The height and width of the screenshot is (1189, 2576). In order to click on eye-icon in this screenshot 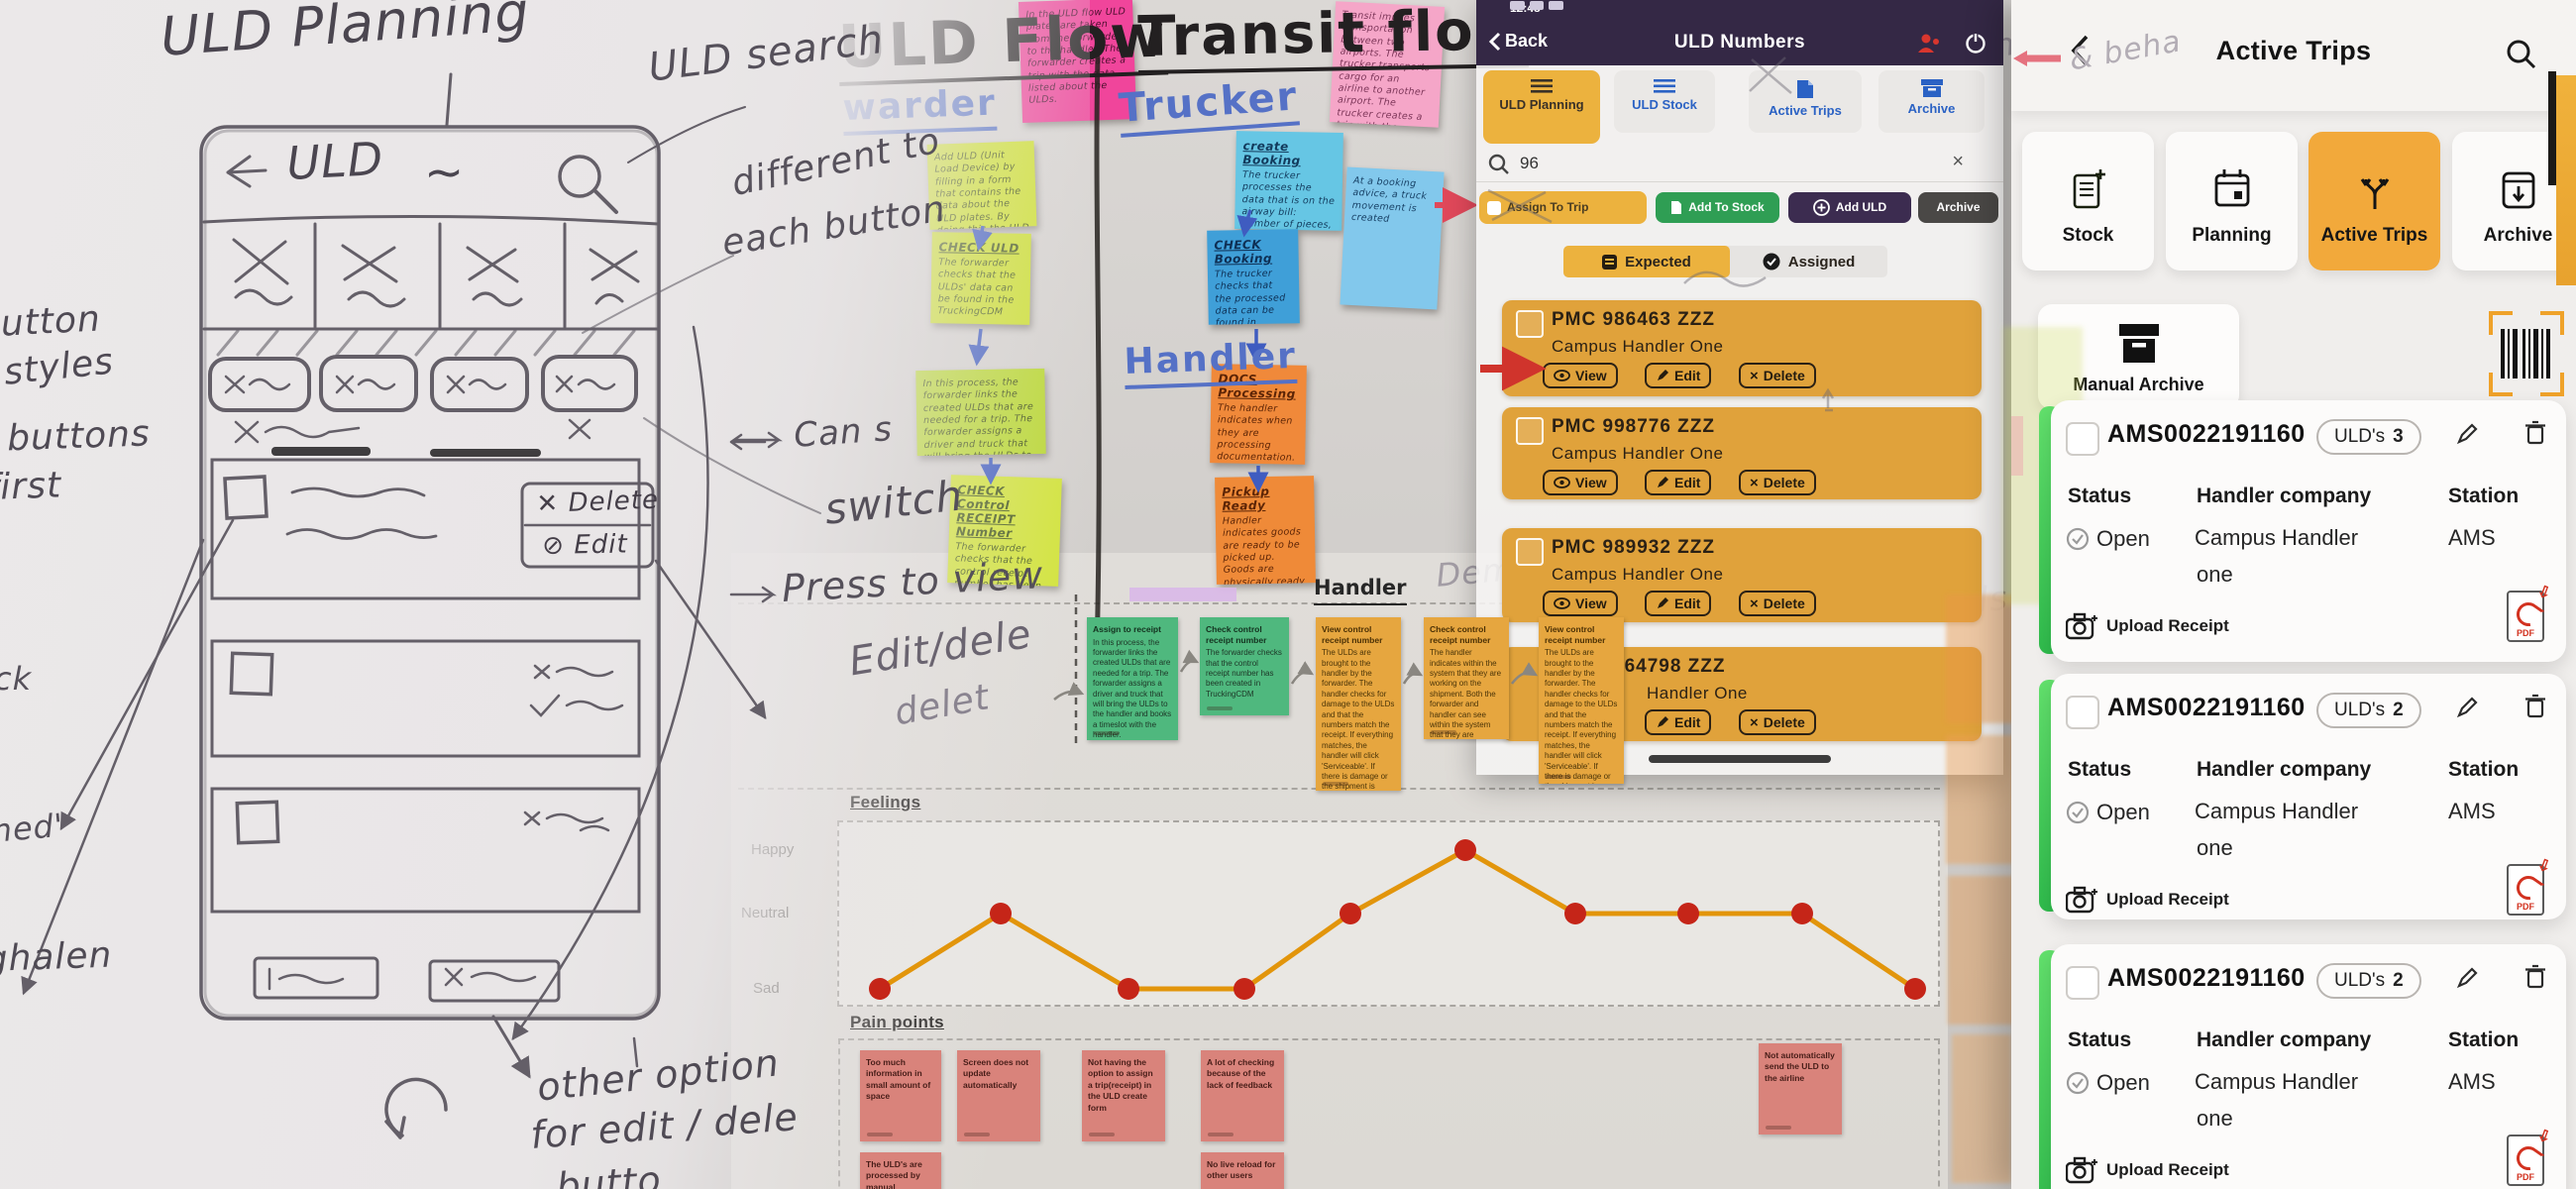, I will do `click(1562, 603)`.